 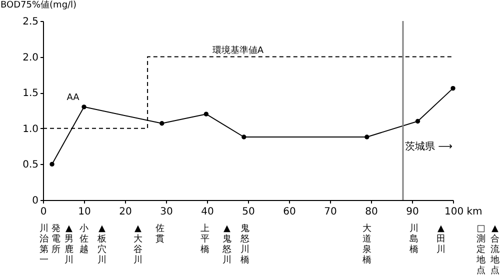 What do you see at coordinates (289, 212) in the screenshot?
I see `x-tick-label: 60` at bounding box center [289, 212].